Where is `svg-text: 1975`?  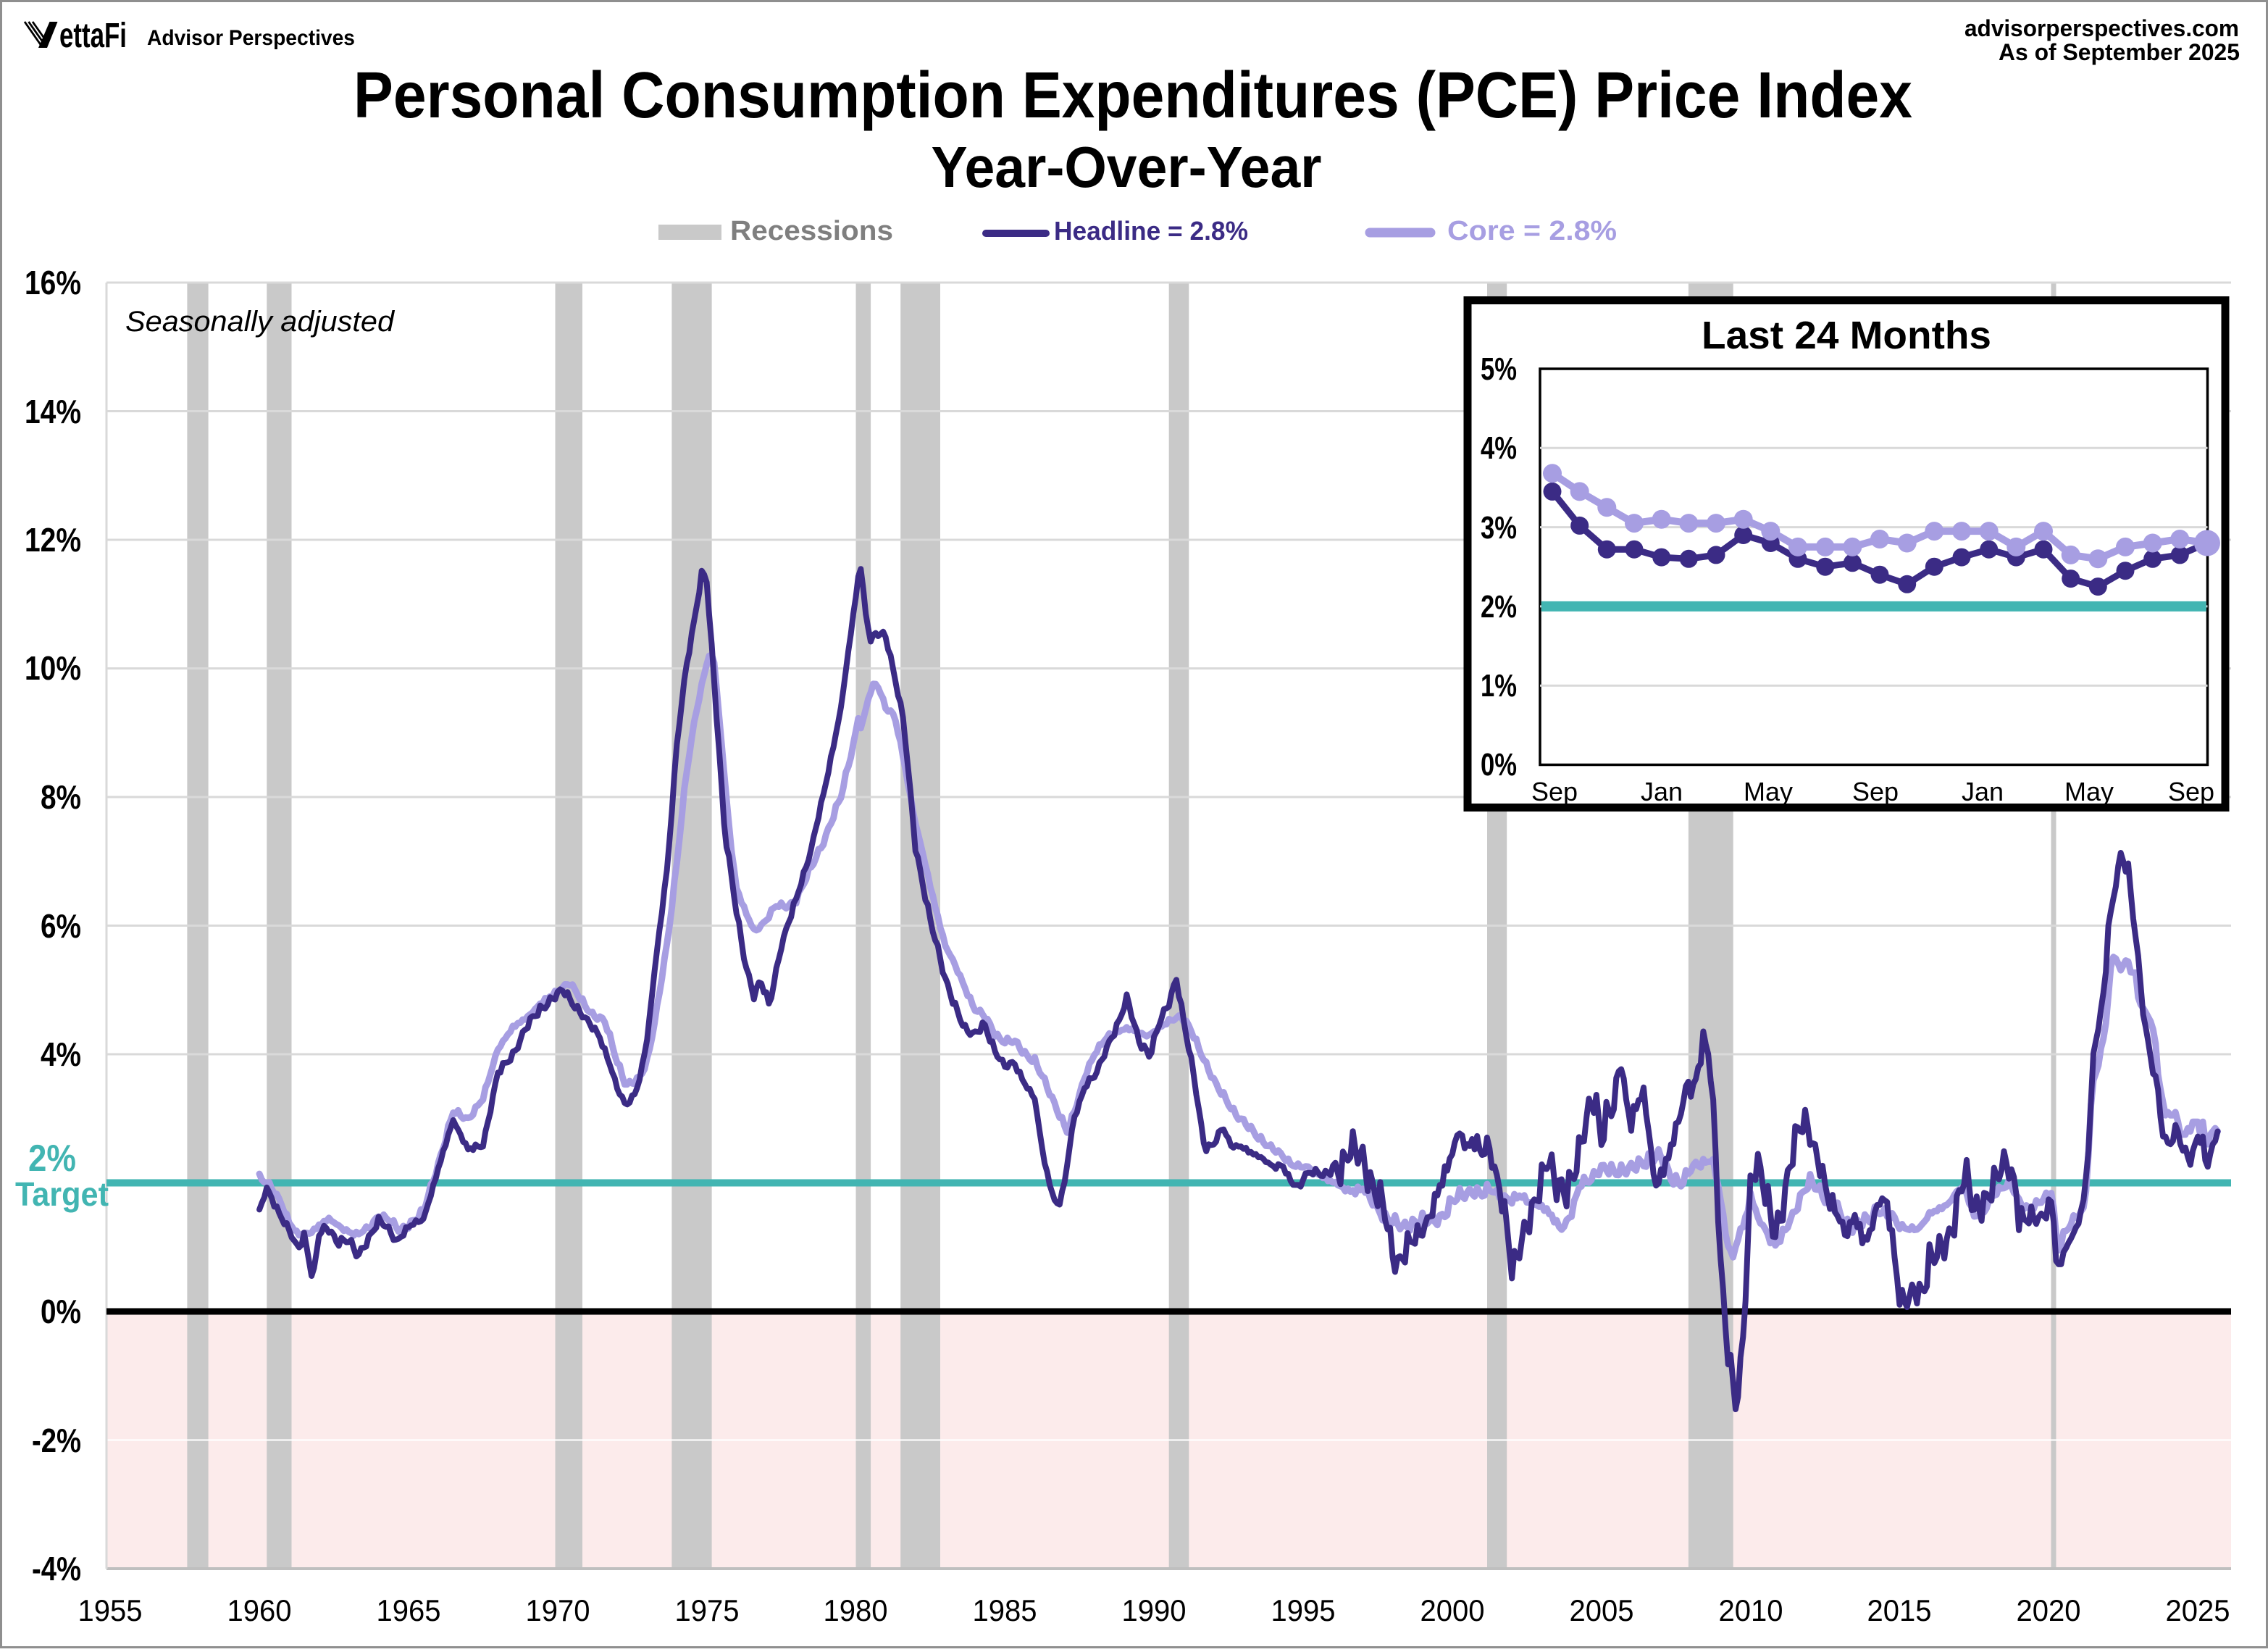 svg-text: 1975 is located at coordinates (708, 1610).